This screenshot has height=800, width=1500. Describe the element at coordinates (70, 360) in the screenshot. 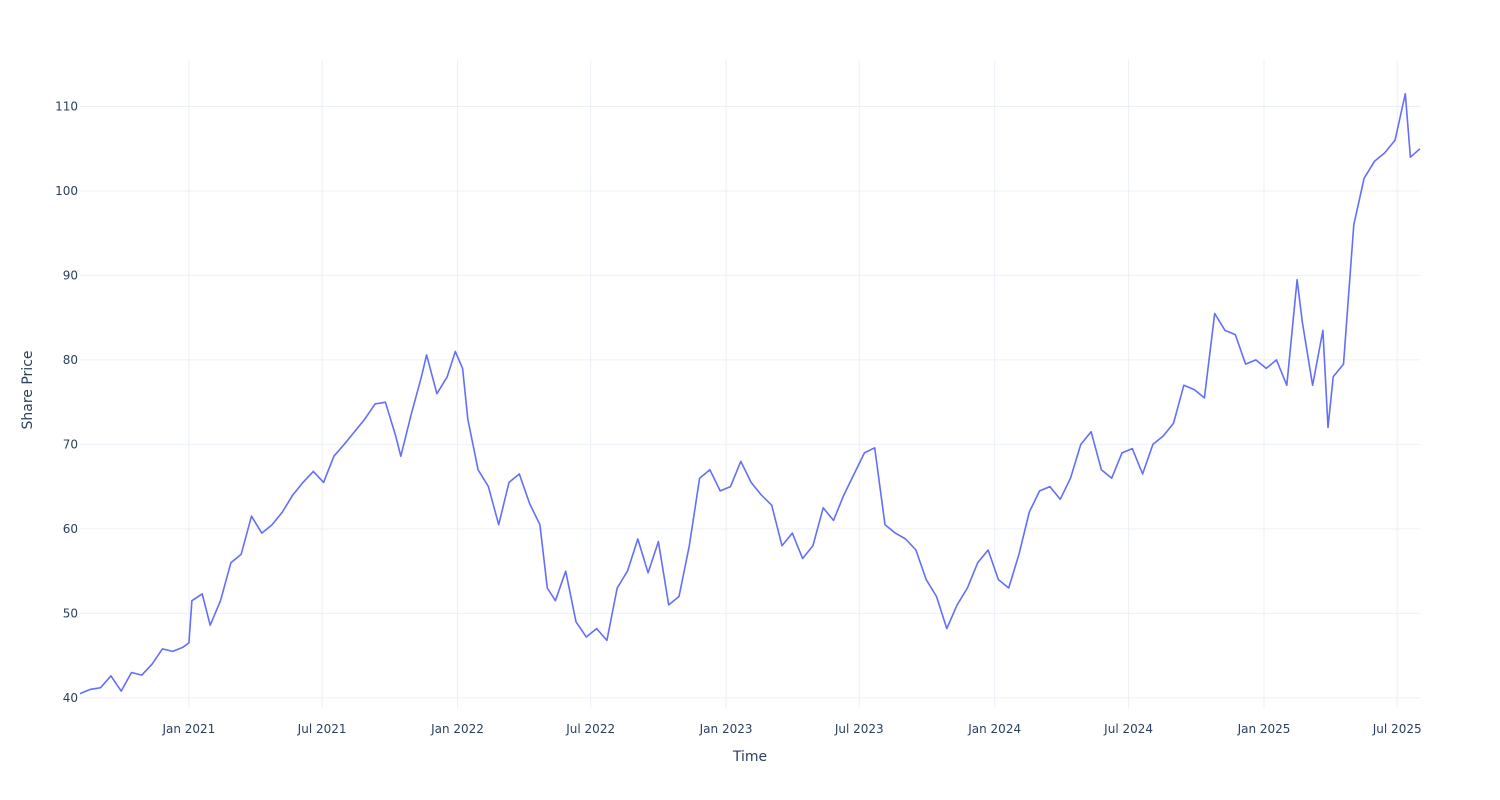

I see `y-tick-label: 80` at that location.